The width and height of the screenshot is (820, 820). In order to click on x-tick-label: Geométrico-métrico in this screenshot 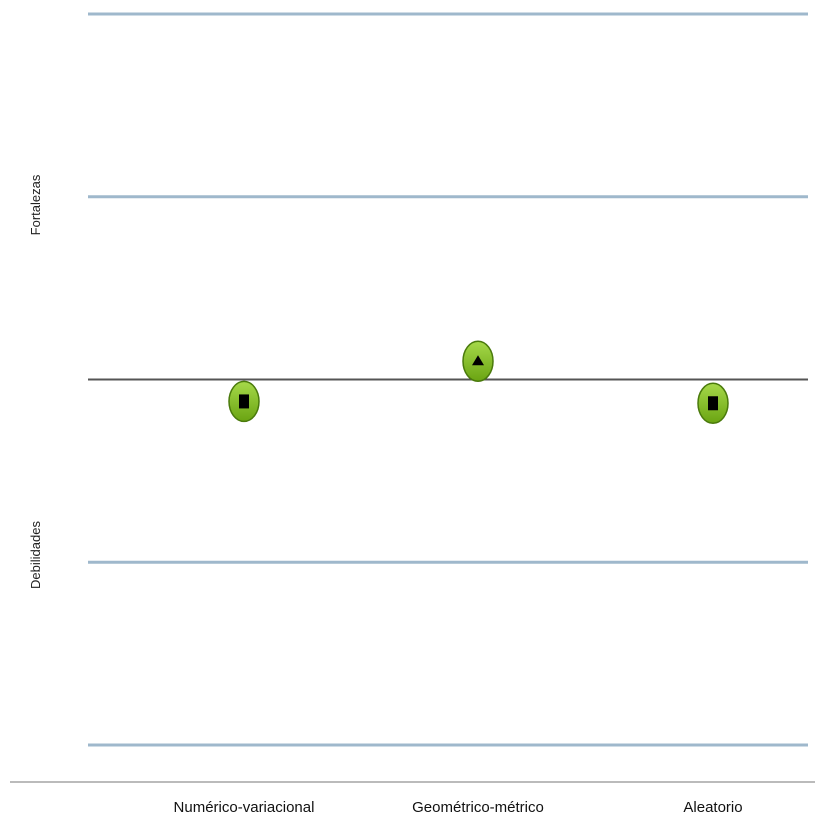, I will do `click(478, 807)`.